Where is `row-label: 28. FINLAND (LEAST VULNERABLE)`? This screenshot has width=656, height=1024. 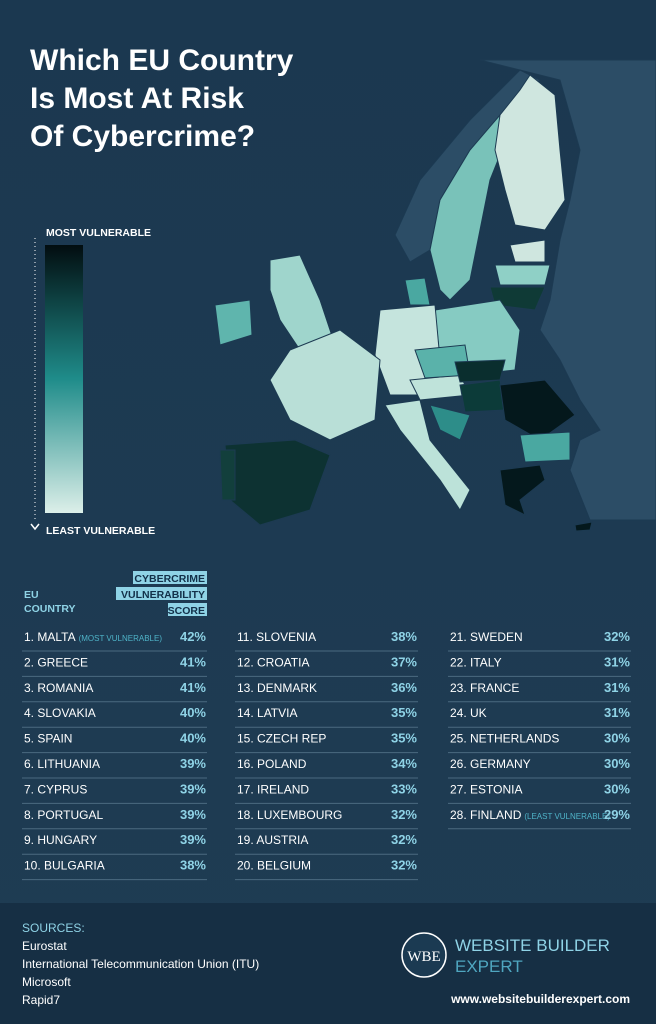 row-label: 28. FINLAND (LEAST VULNERABLE) is located at coordinates (530, 815).